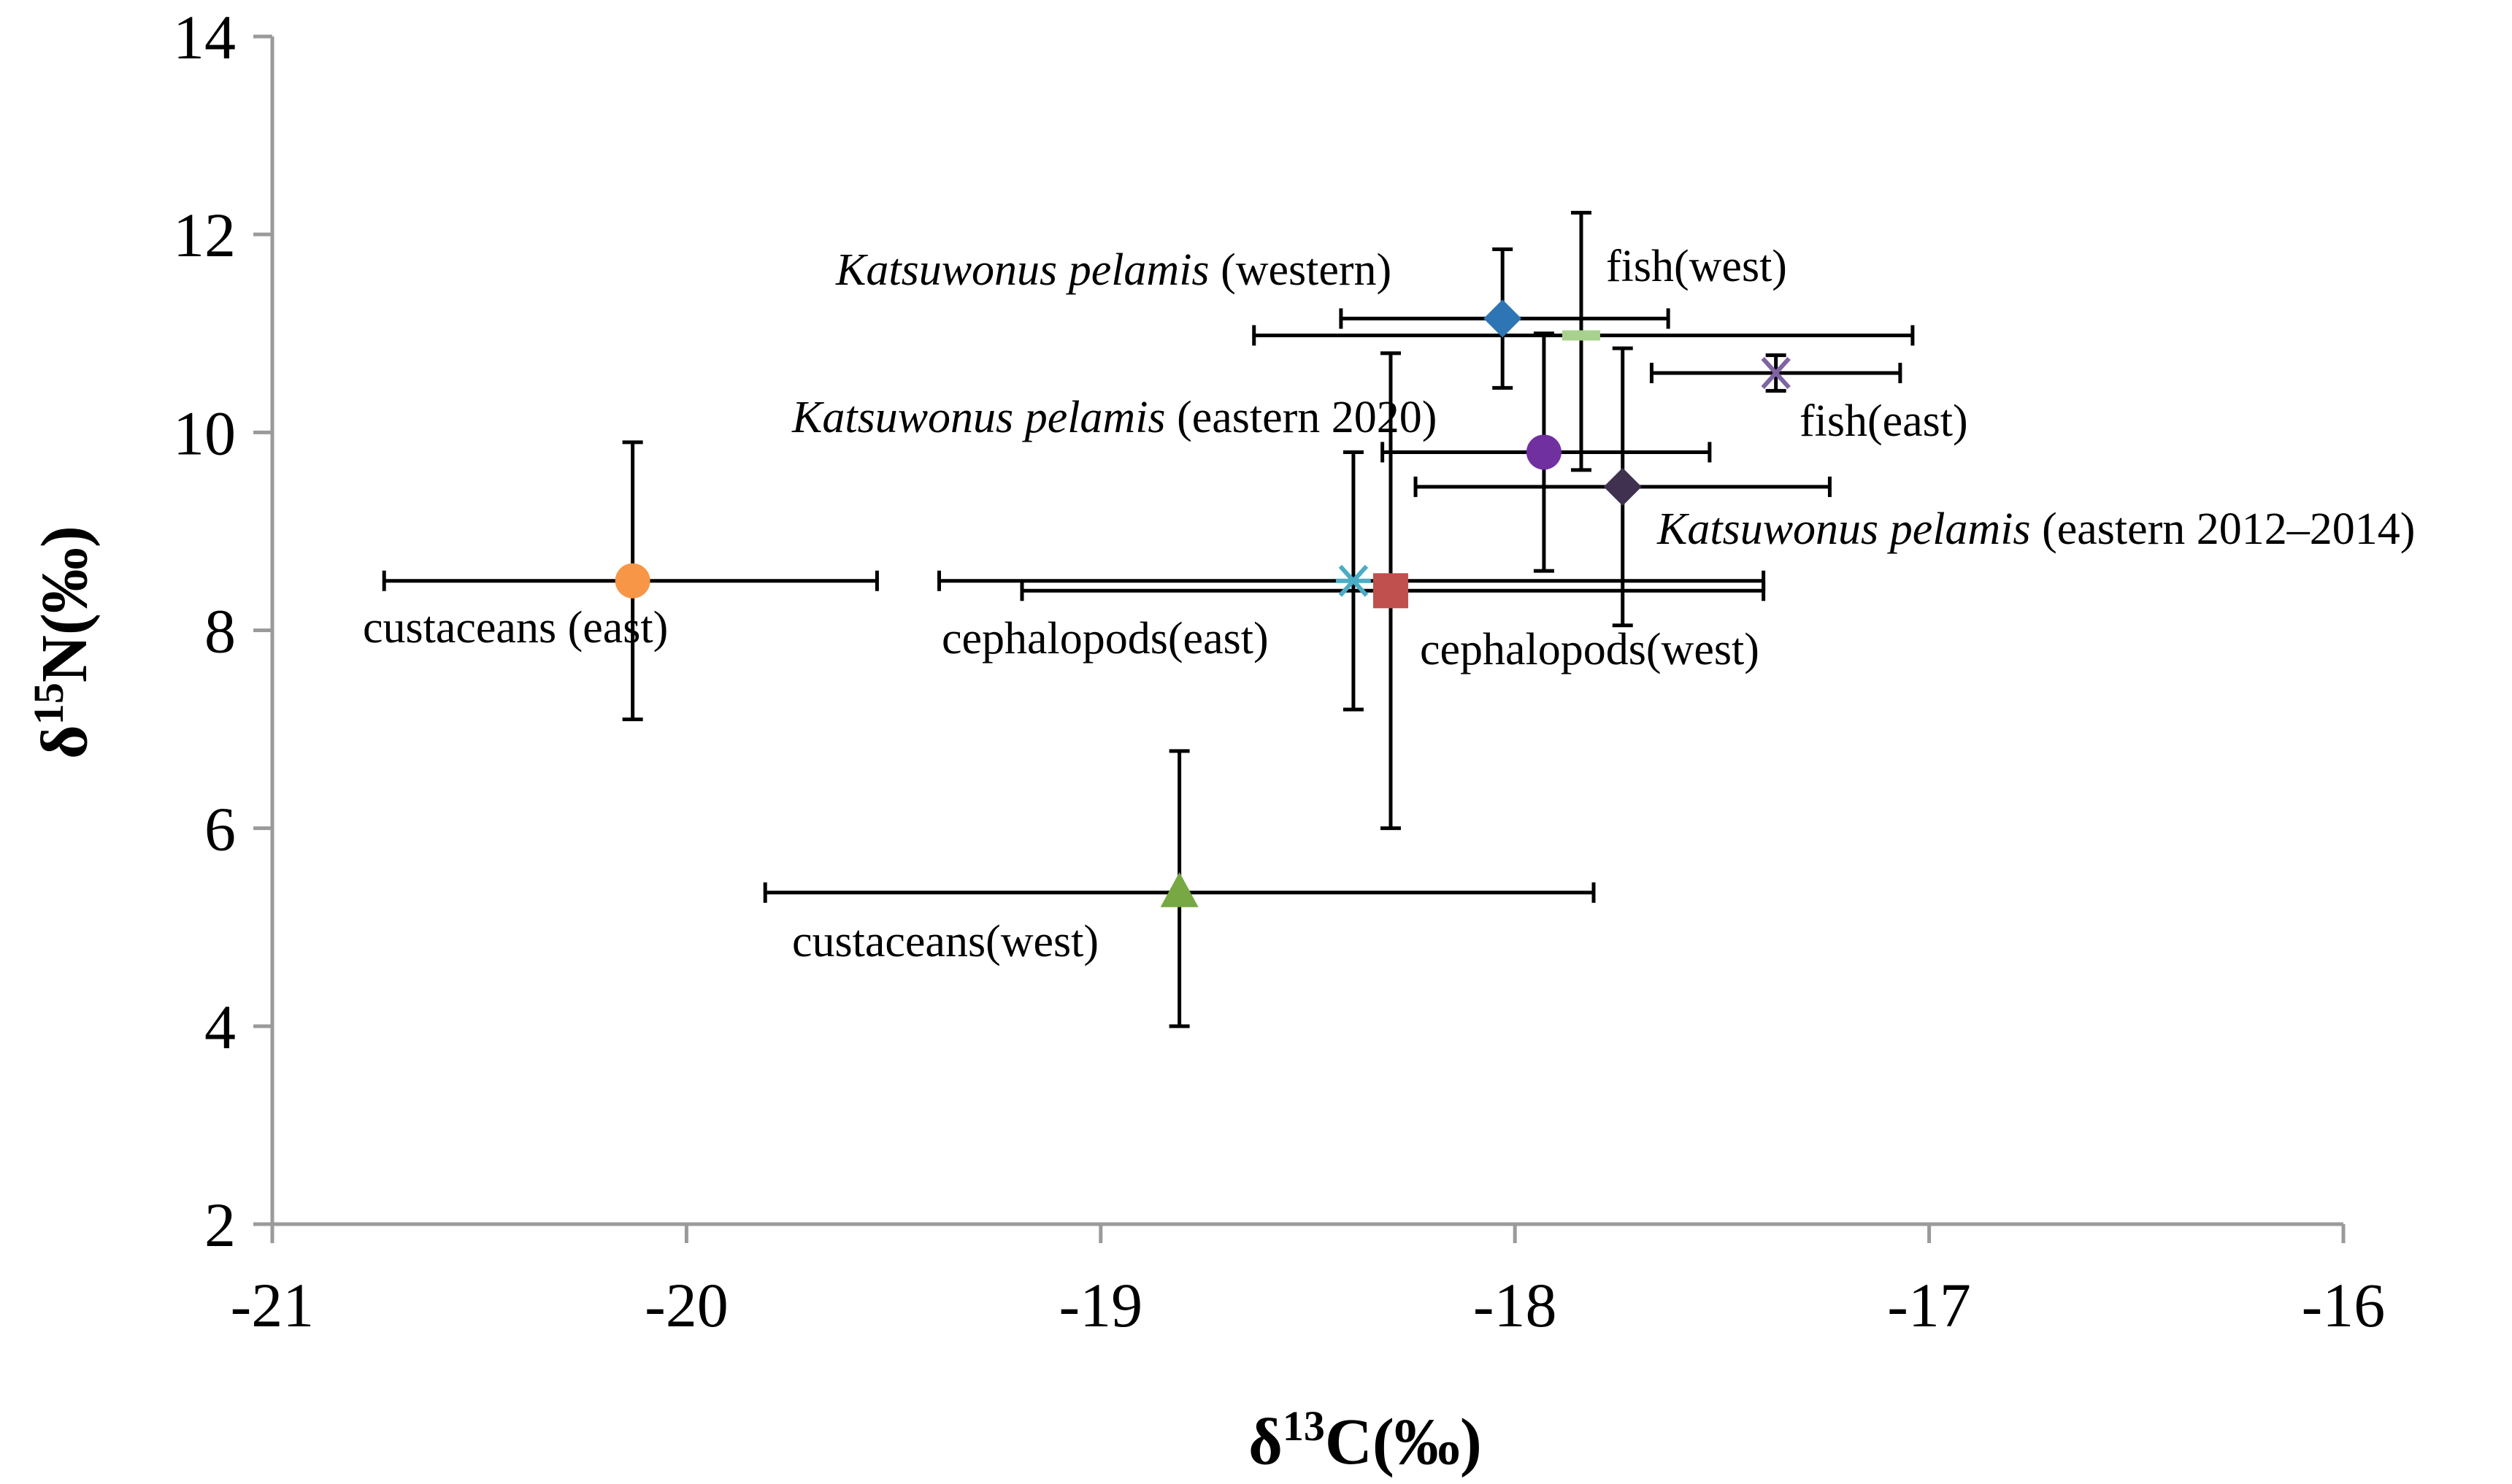  I want to click on asterisk-stroke, so click(1353, 580).